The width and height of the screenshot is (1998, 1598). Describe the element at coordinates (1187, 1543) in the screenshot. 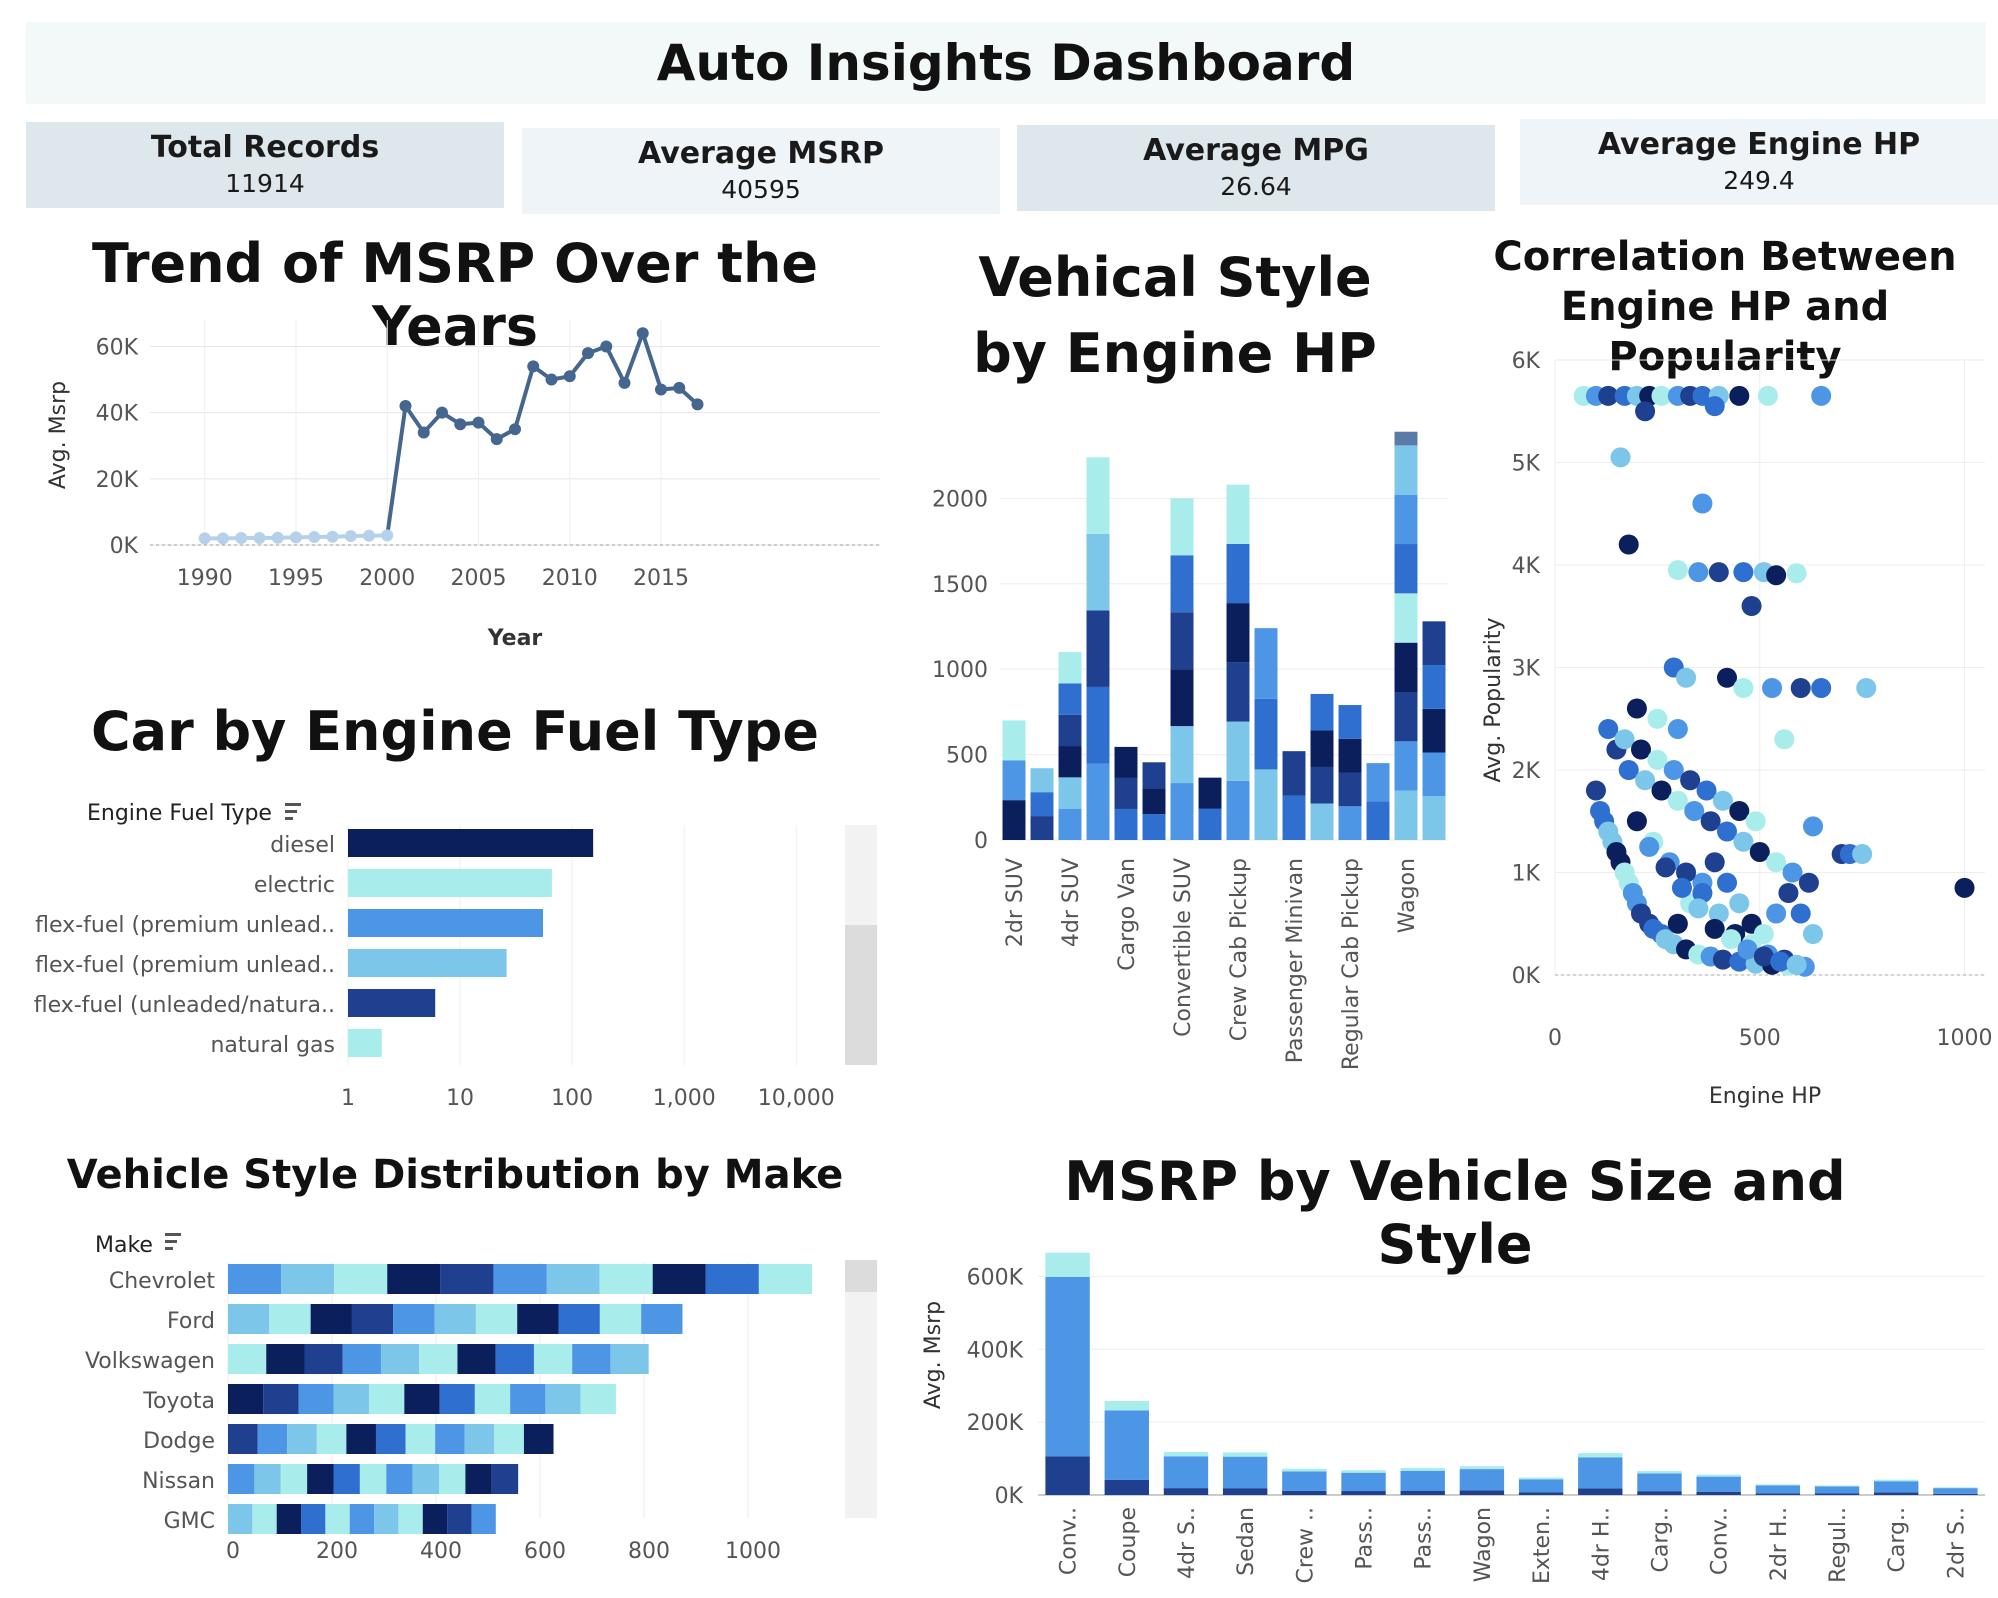

I see `category-label: 4dr S..` at that location.